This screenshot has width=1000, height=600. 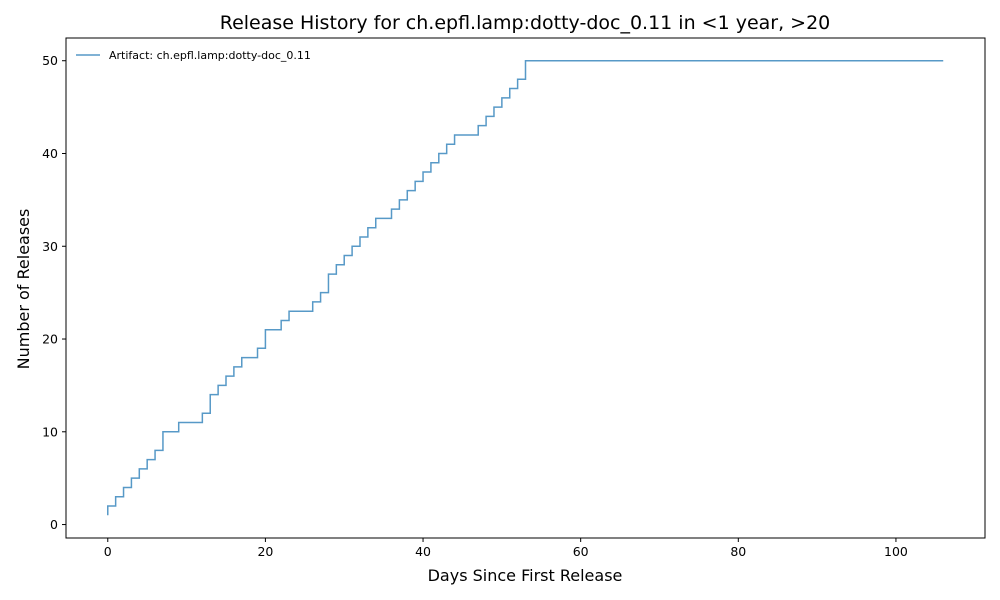 What do you see at coordinates (265, 551) in the screenshot?
I see `x-tick-label: 20` at bounding box center [265, 551].